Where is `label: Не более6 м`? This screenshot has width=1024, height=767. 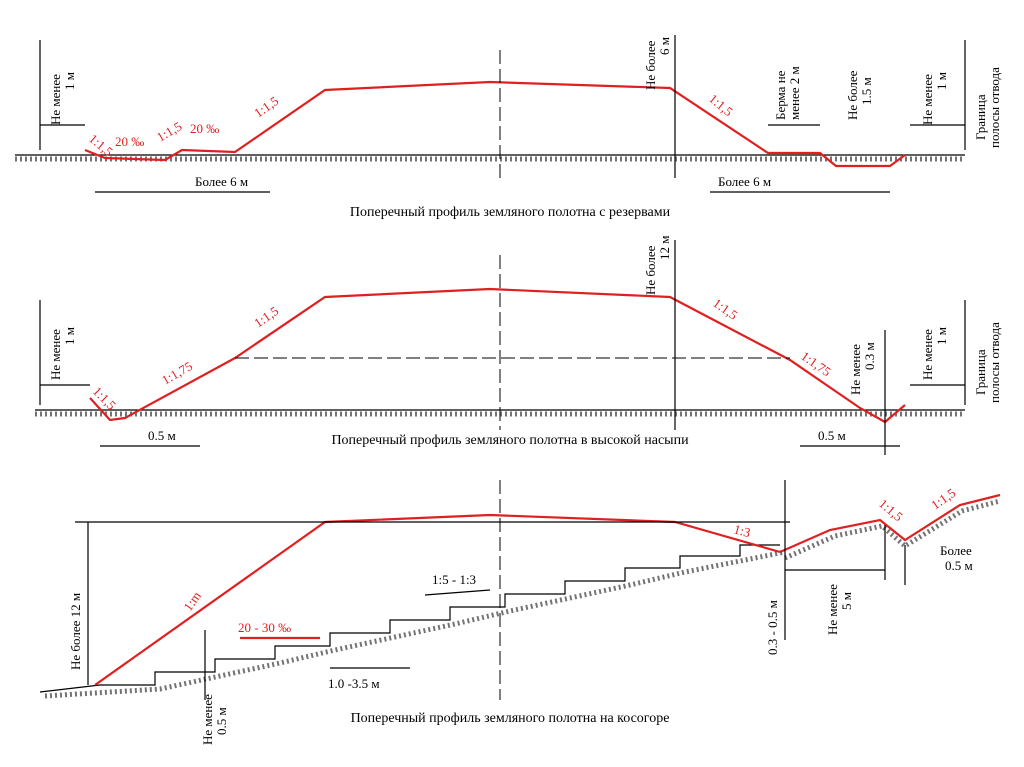 label: Не более6 м is located at coordinates (657, 63).